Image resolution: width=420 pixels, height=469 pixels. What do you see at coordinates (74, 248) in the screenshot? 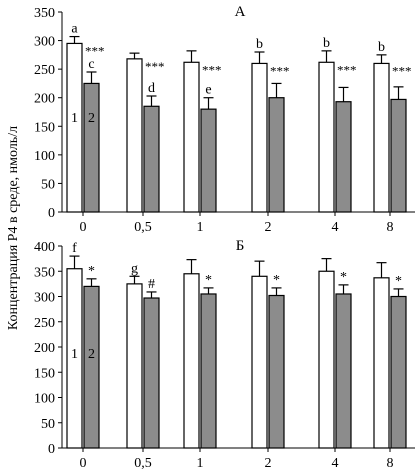
I see `annotation-label: f` at bounding box center [74, 248].